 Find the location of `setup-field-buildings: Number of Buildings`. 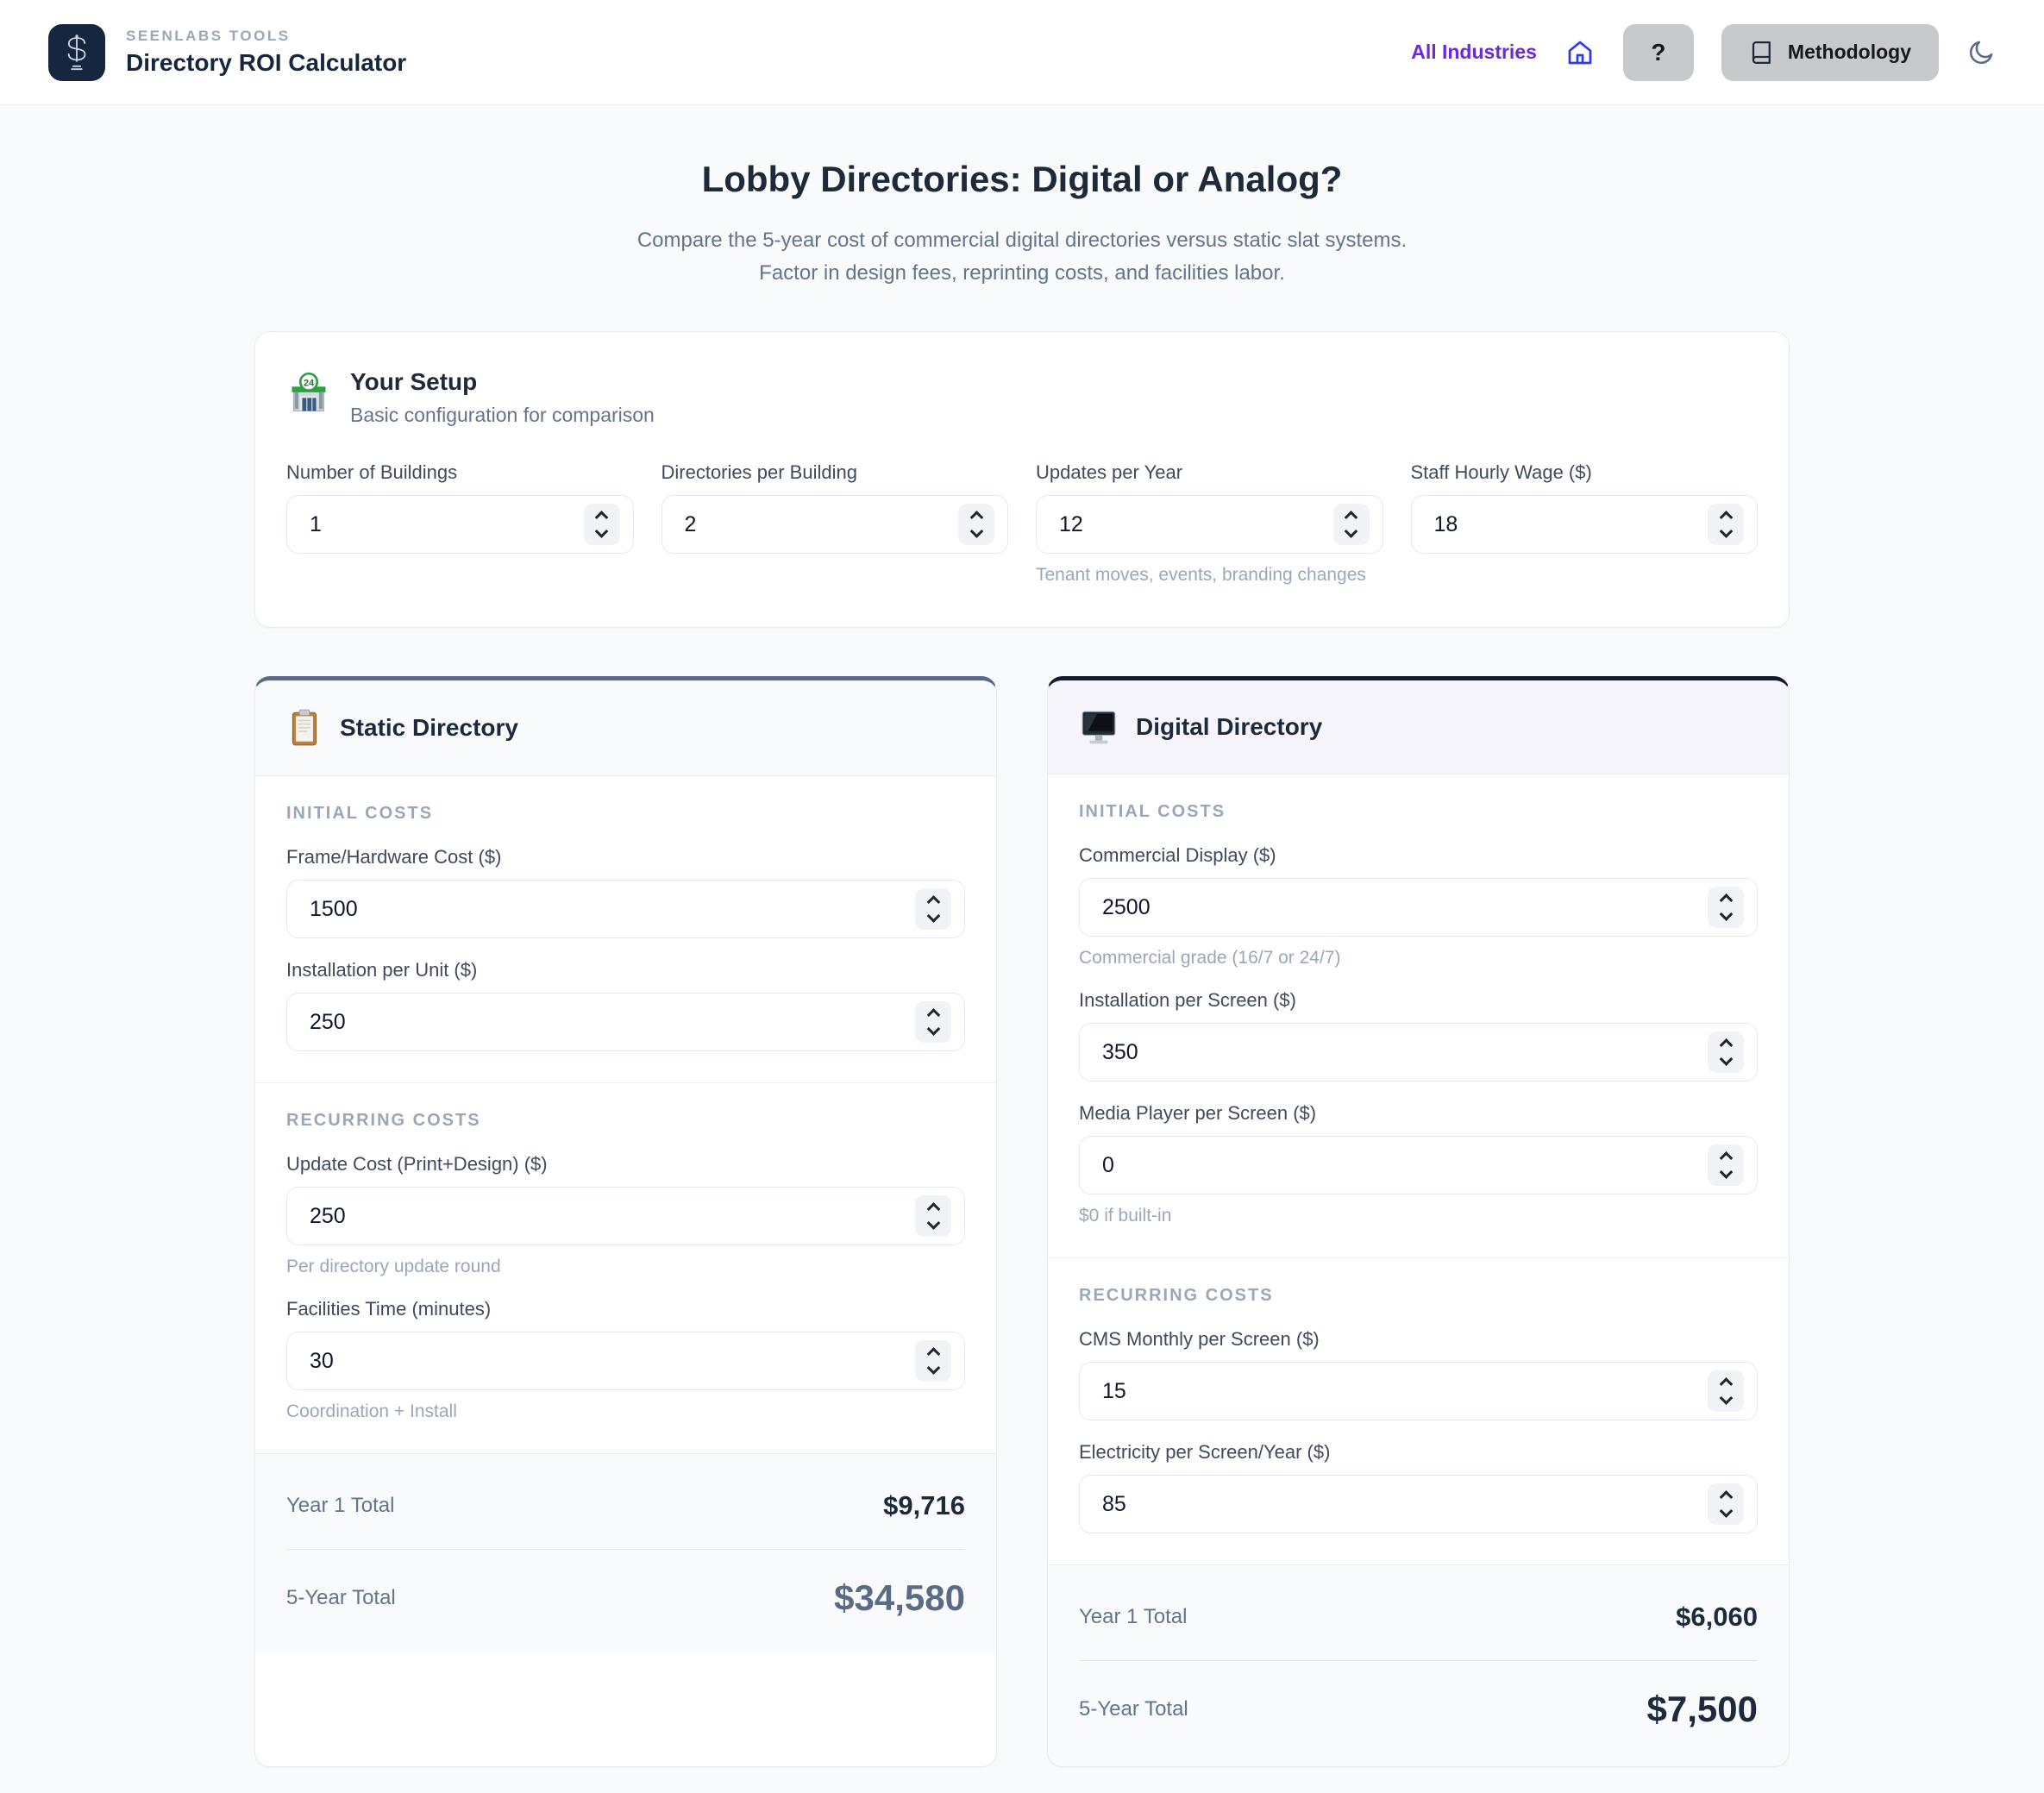

setup-field-buildings: Number of Buildings is located at coordinates (460, 523).